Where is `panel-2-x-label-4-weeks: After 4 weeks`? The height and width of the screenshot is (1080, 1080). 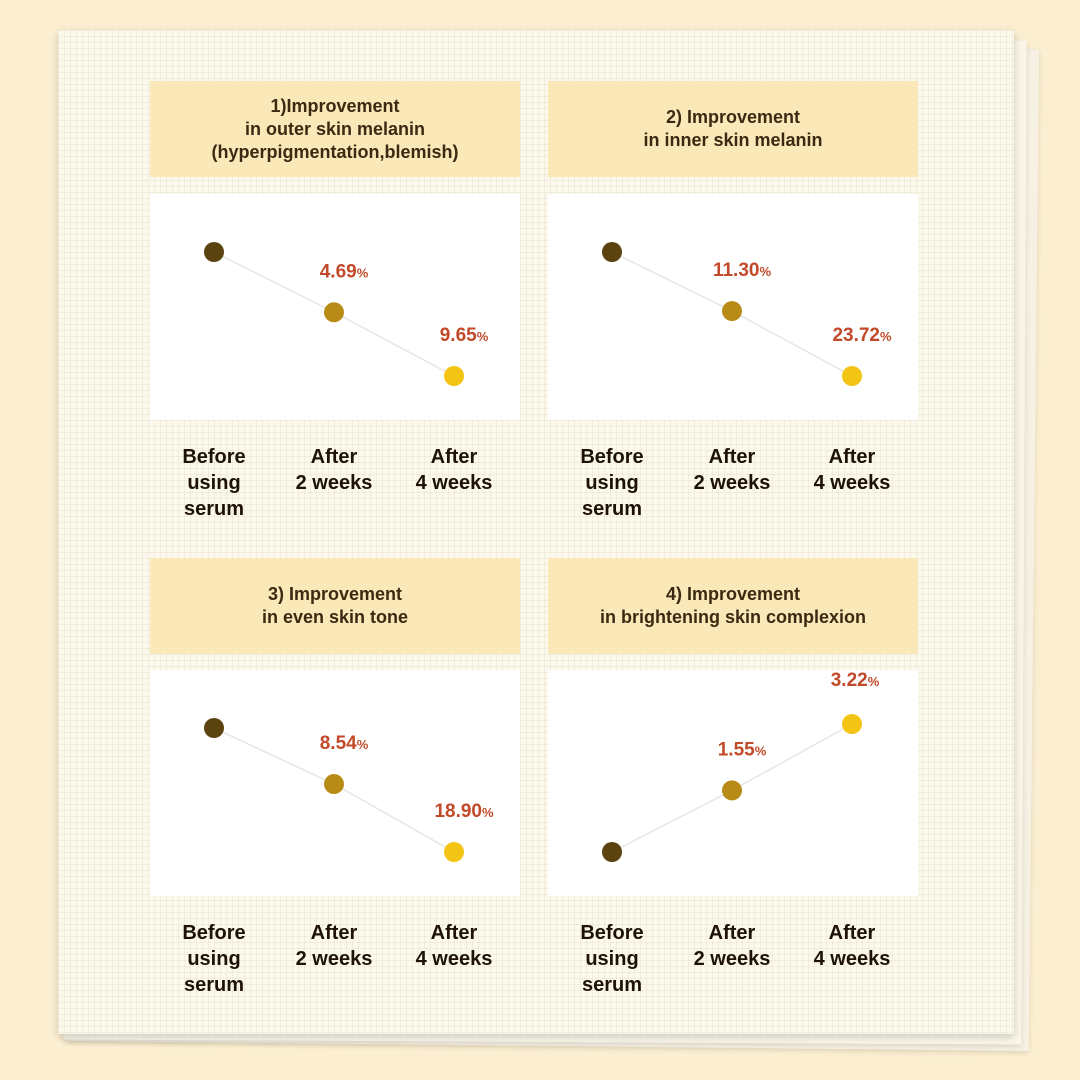
panel-2-x-label-4-weeks: After 4 weeks is located at coordinates (852, 470).